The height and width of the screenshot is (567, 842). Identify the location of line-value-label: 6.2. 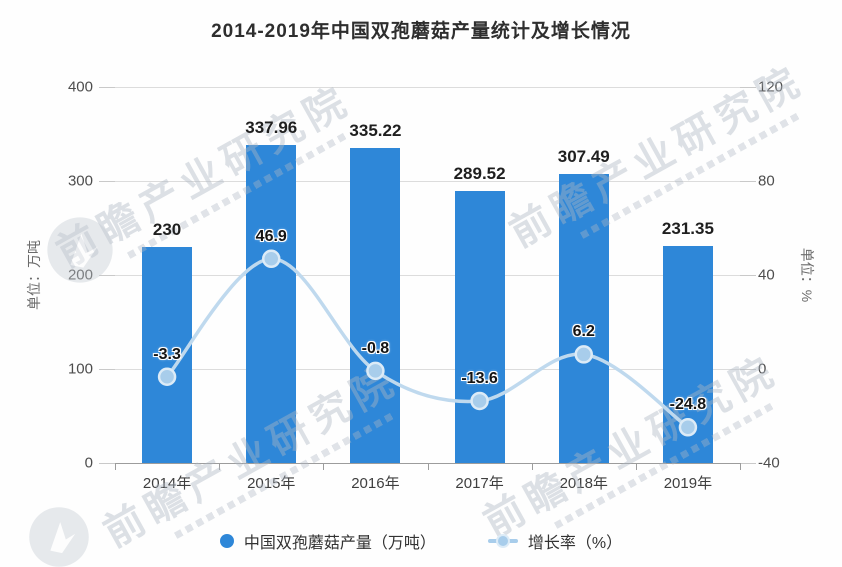
(583, 332).